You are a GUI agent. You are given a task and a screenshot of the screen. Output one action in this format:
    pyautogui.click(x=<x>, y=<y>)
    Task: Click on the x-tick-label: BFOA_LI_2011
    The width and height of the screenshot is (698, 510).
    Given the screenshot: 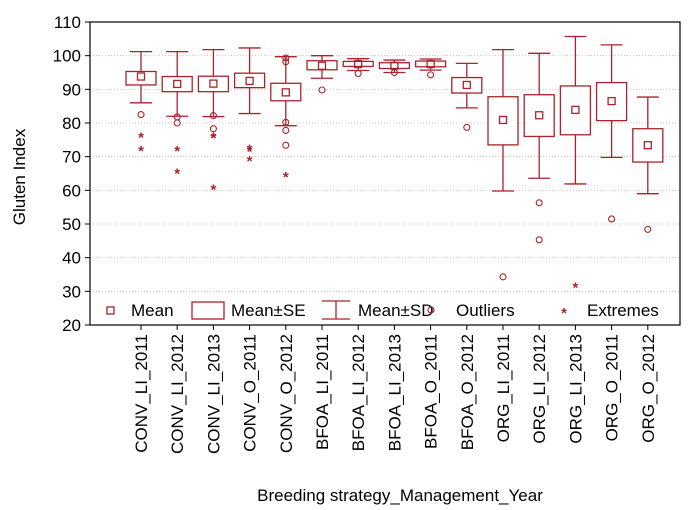 What is the action you would take?
    pyautogui.click(x=322, y=392)
    